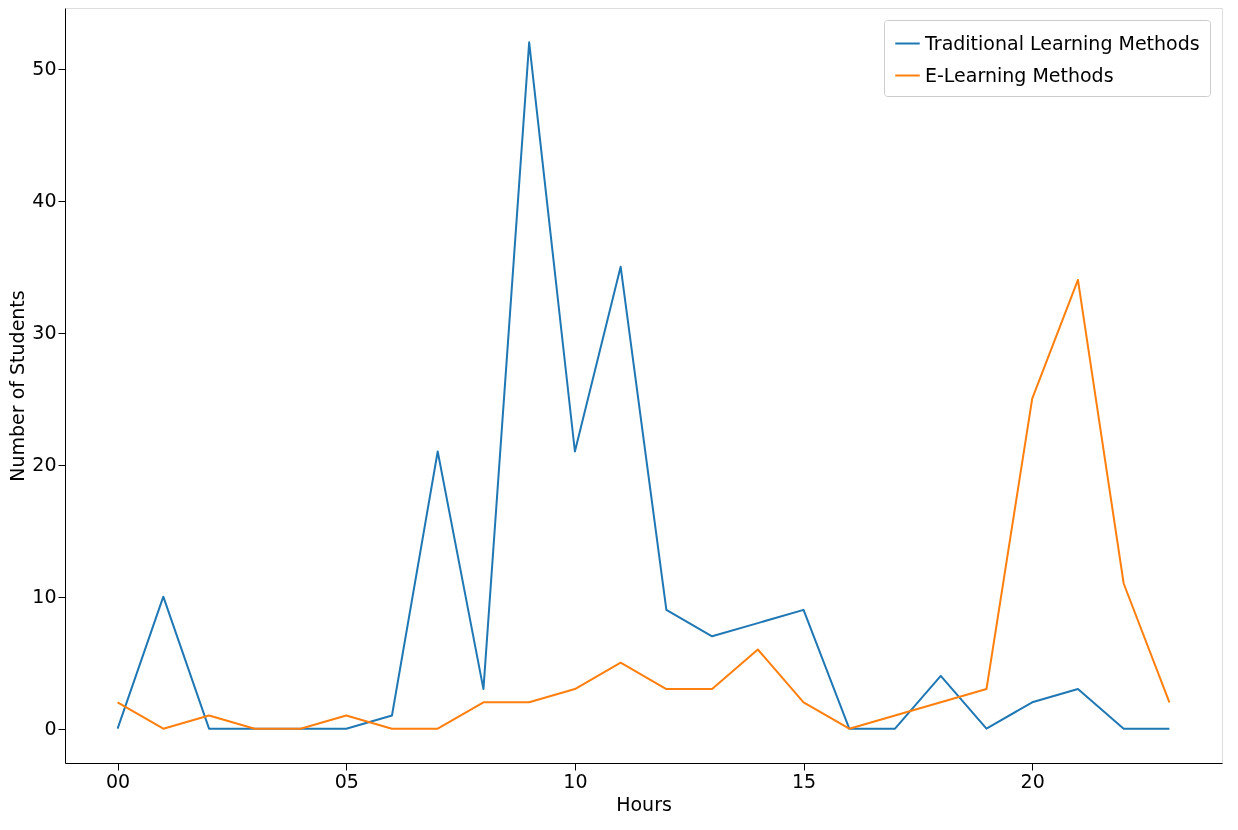 The image size is (1238, 830). What do you see at coordinates (1062, 42) in the screenshot?
I see `legend-label: Traditional Learning Methods` at bounding box center [1062, 42].